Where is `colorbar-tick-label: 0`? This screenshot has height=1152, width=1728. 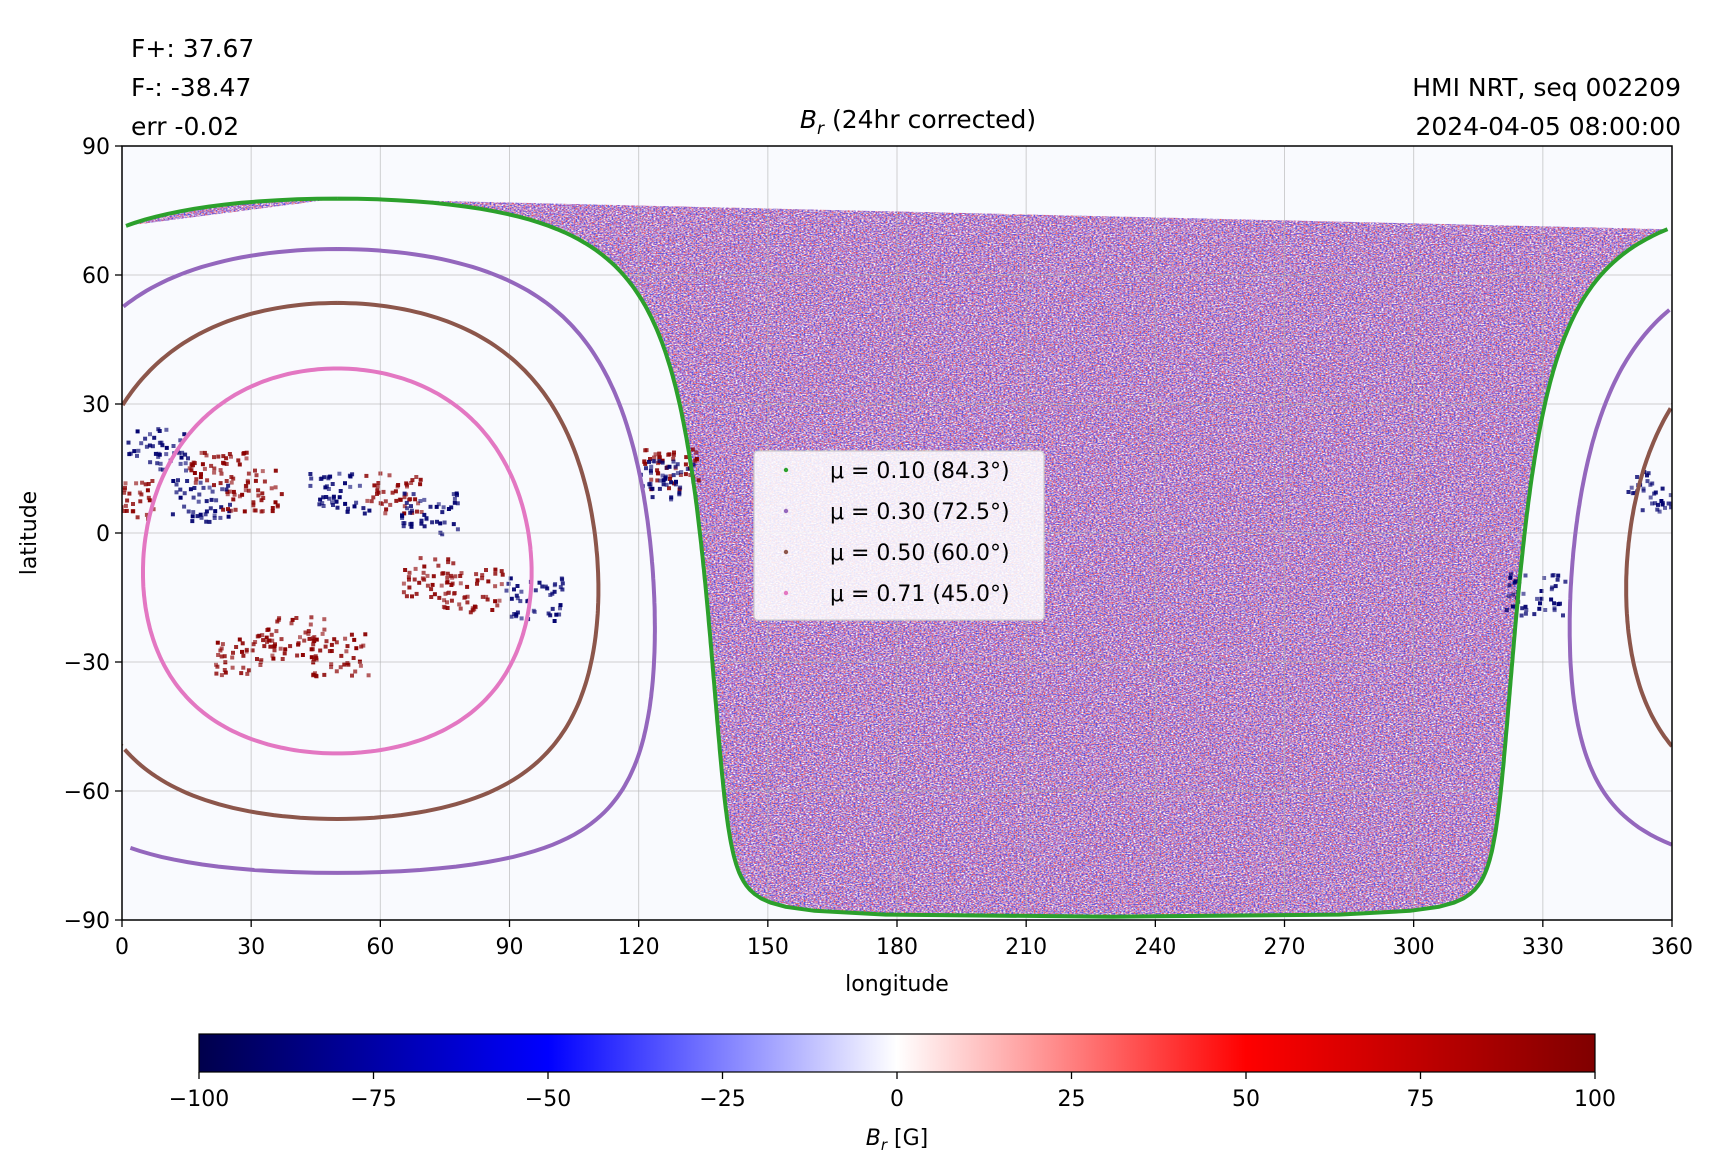 colorbar-tick-label: 0 is located at coordinates (897, 1099).